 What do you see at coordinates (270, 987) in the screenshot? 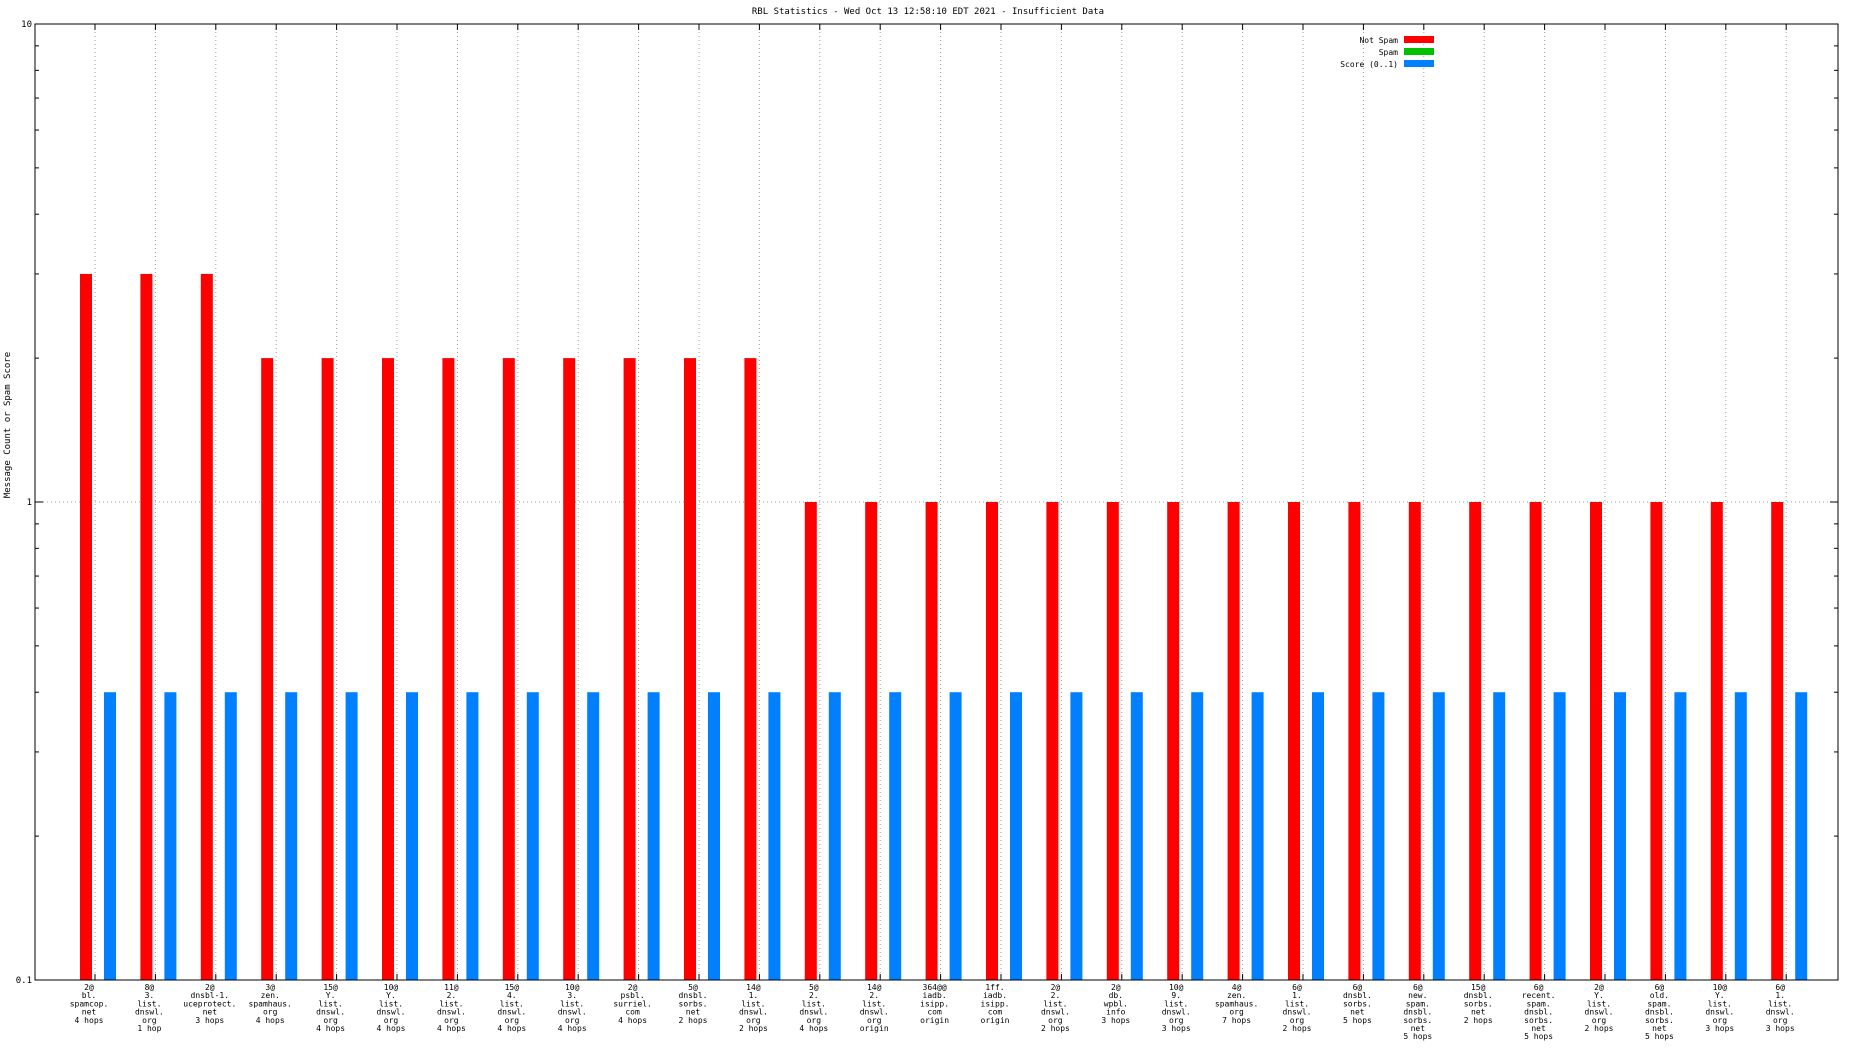
I see `x-tick-label-line: 3@` at bounding box center [270, 987].